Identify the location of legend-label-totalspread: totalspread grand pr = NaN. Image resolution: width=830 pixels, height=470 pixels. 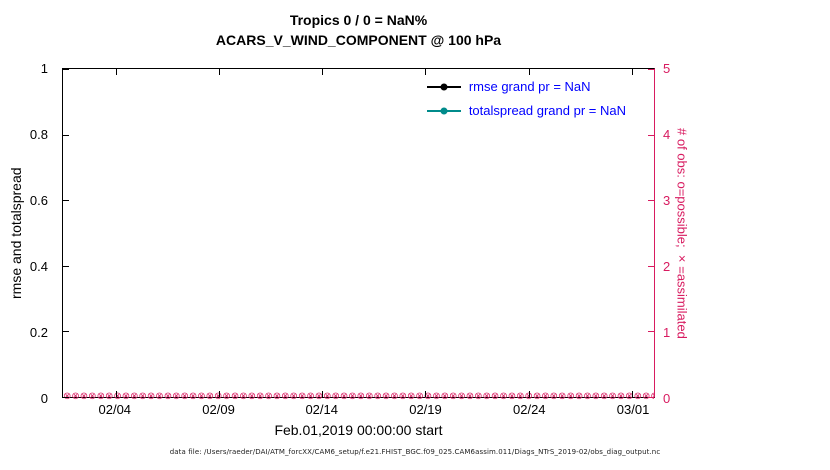
(547, 110).